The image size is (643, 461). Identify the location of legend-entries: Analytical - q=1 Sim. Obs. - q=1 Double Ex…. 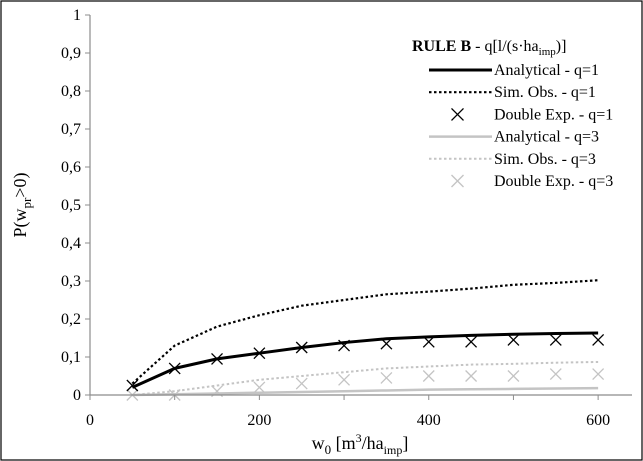
(521, 126).